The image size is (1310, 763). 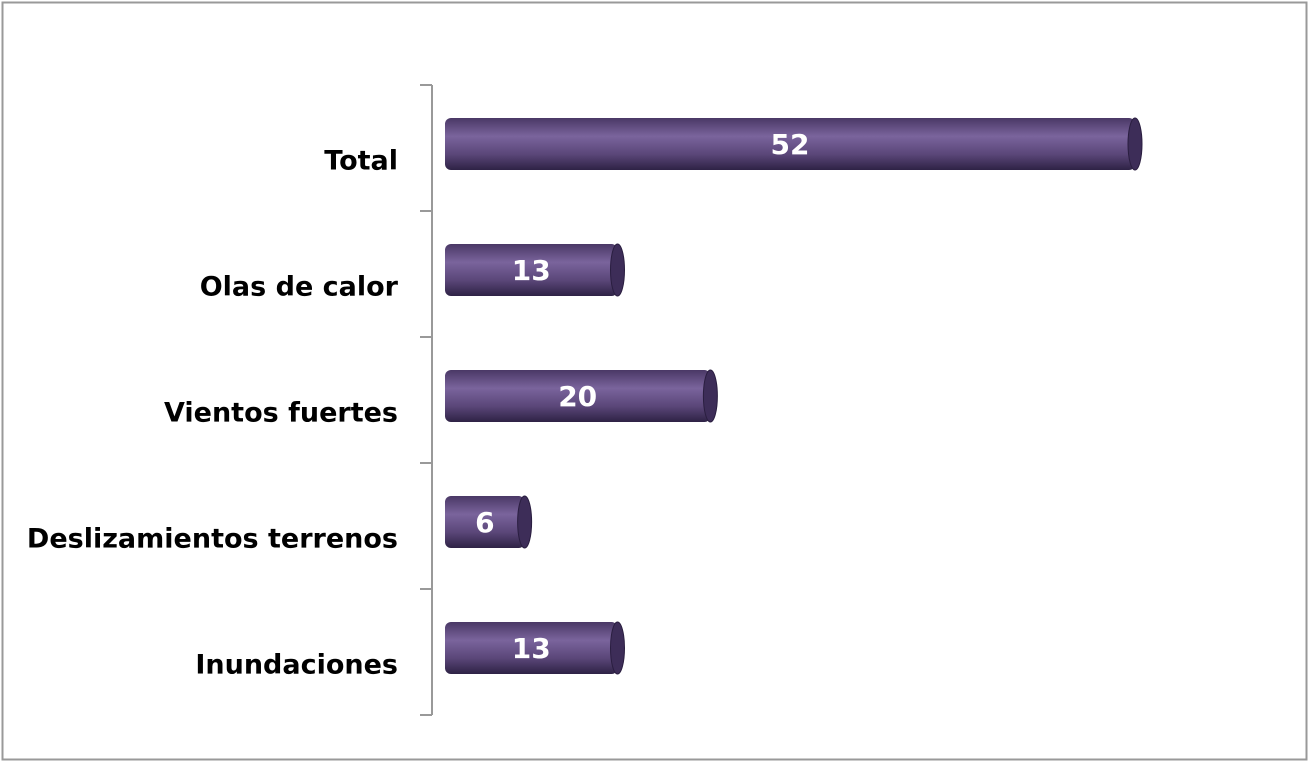 I want to click on data-label: 20, so click(x=577, y=396).